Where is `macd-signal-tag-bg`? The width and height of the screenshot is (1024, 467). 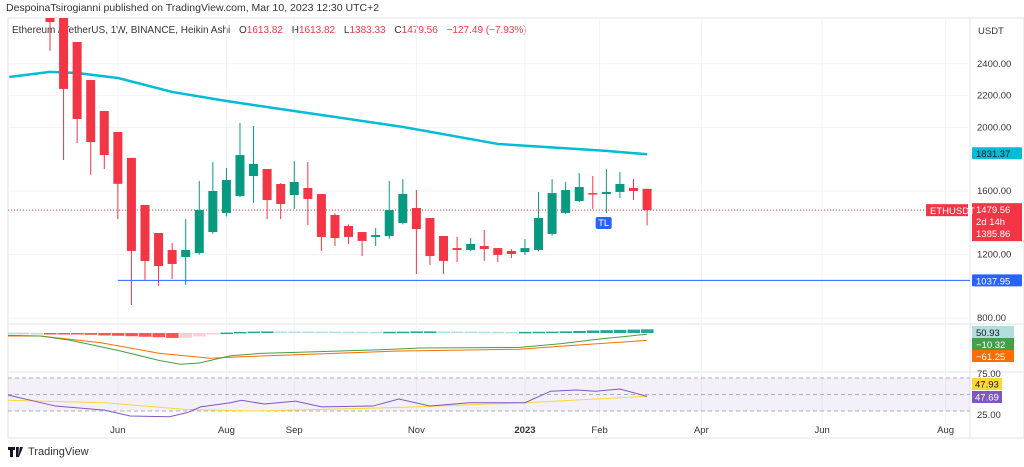
macd-signal-tag-bg is located at coordinates (993, 356).